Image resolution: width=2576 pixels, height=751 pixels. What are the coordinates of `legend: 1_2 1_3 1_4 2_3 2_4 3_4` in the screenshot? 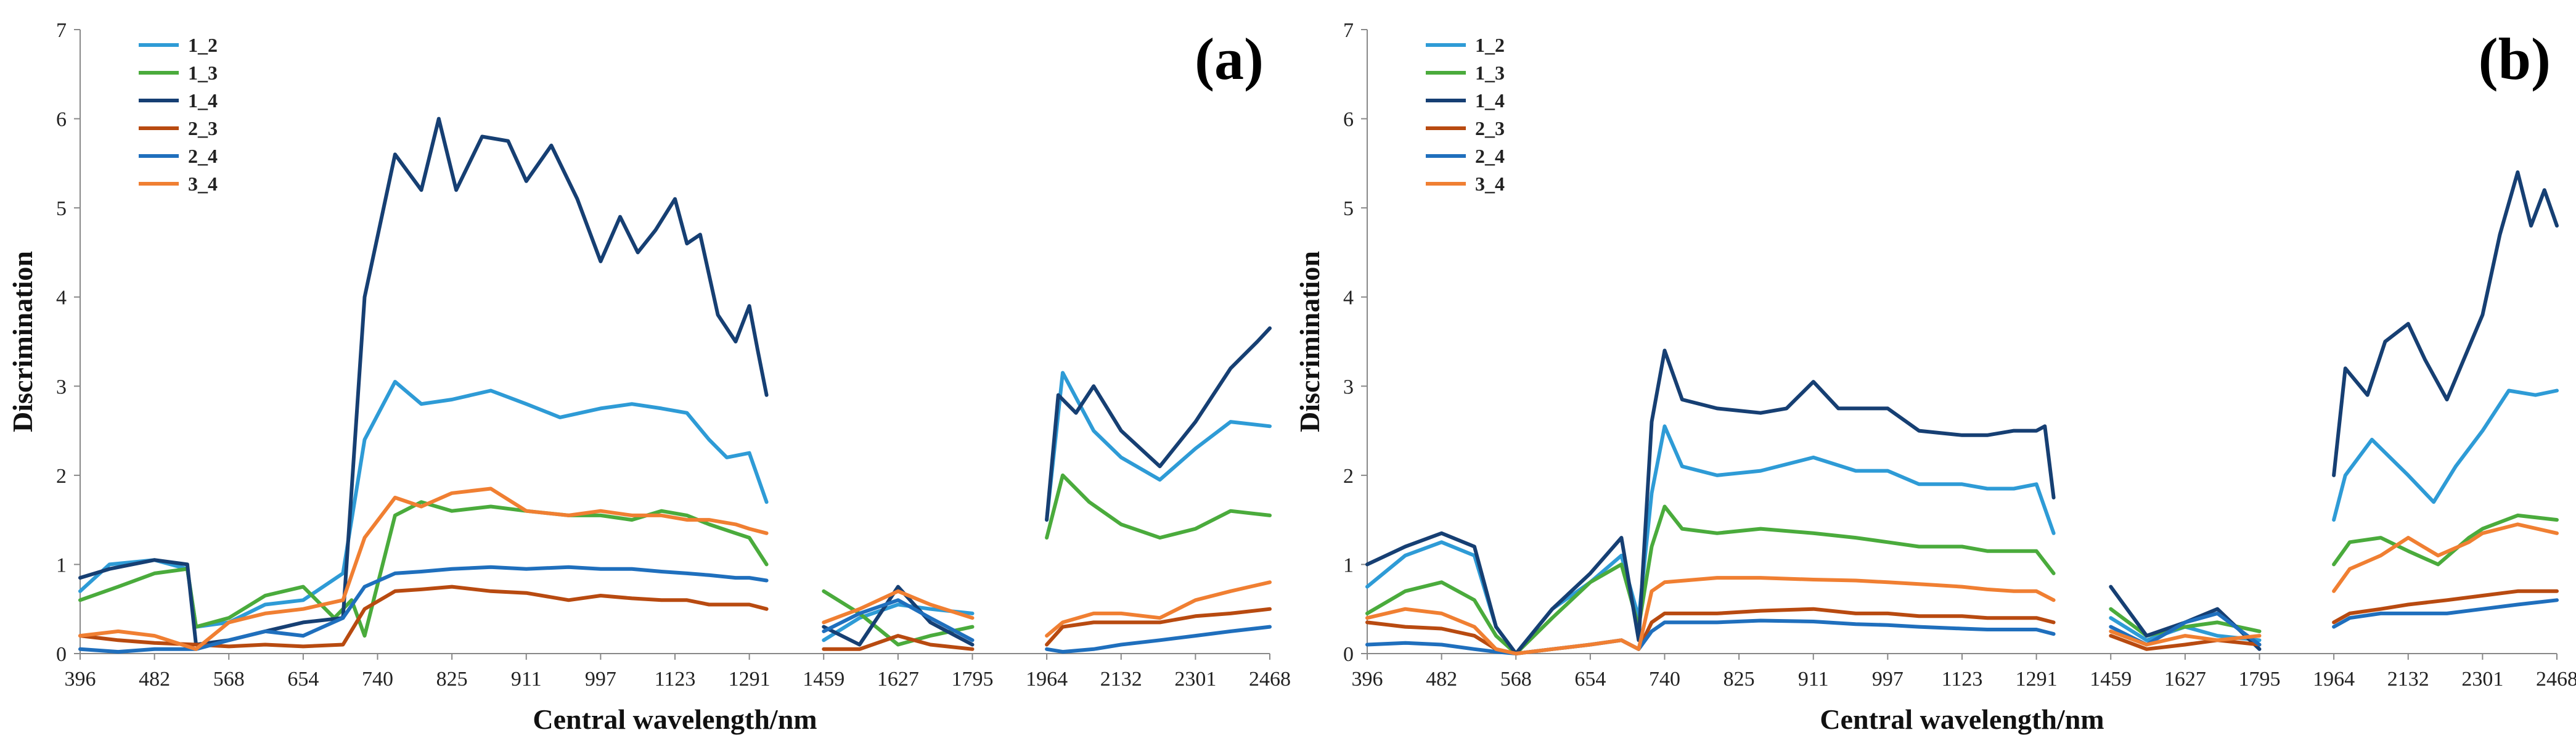 It's located at (178, 114).